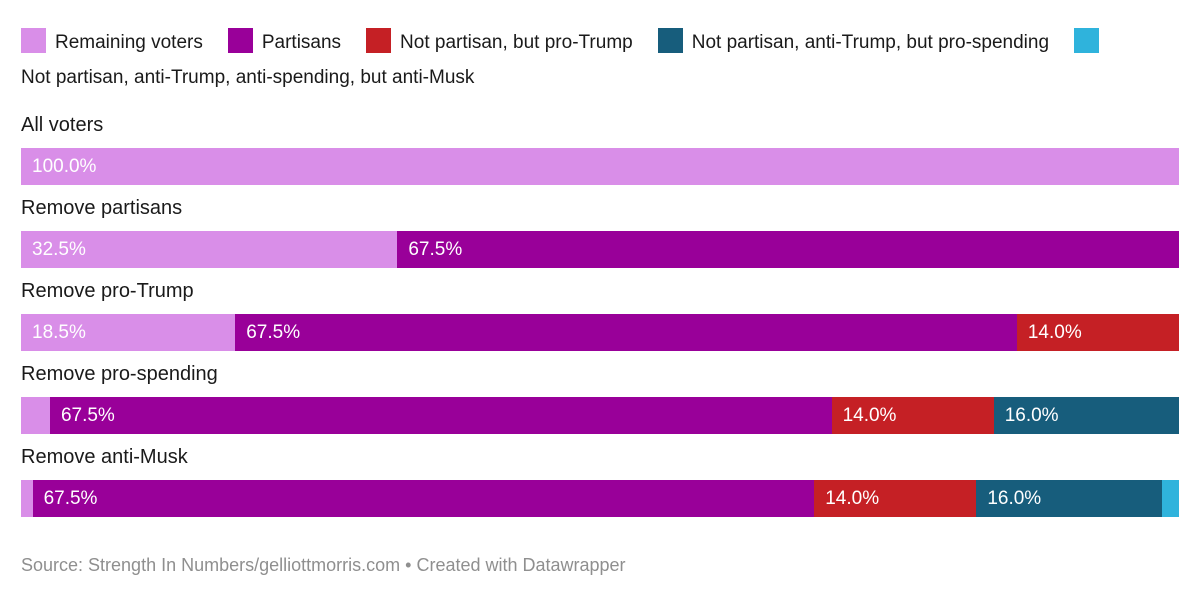 The width and height of the screenshot is (1200, 600). Describe the element at coordinates (104, 457) in the screenshot. I see `category-label: Remove anti-Musk` at that location.